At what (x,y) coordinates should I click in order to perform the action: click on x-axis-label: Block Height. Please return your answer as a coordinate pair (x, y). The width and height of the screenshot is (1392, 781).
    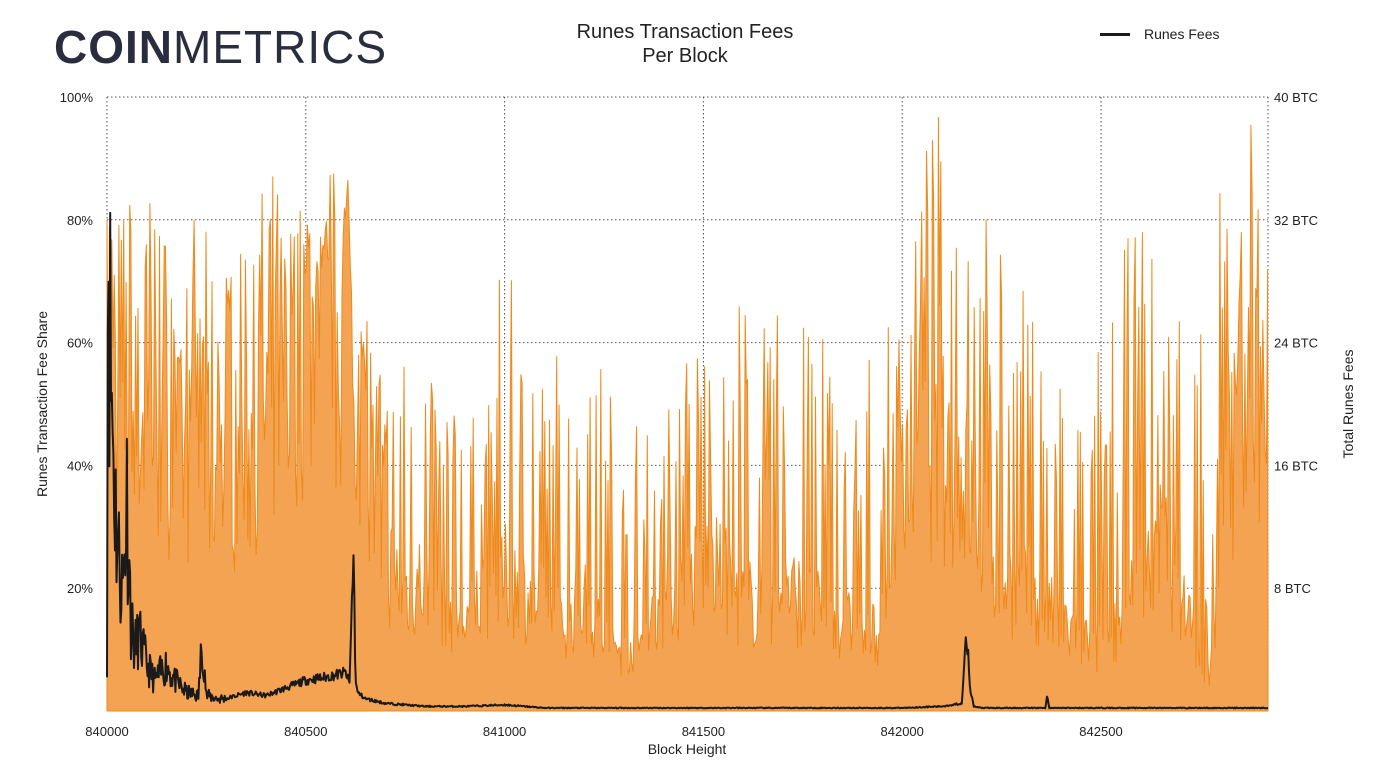
    Looking at the image, I should click on (687, 749).